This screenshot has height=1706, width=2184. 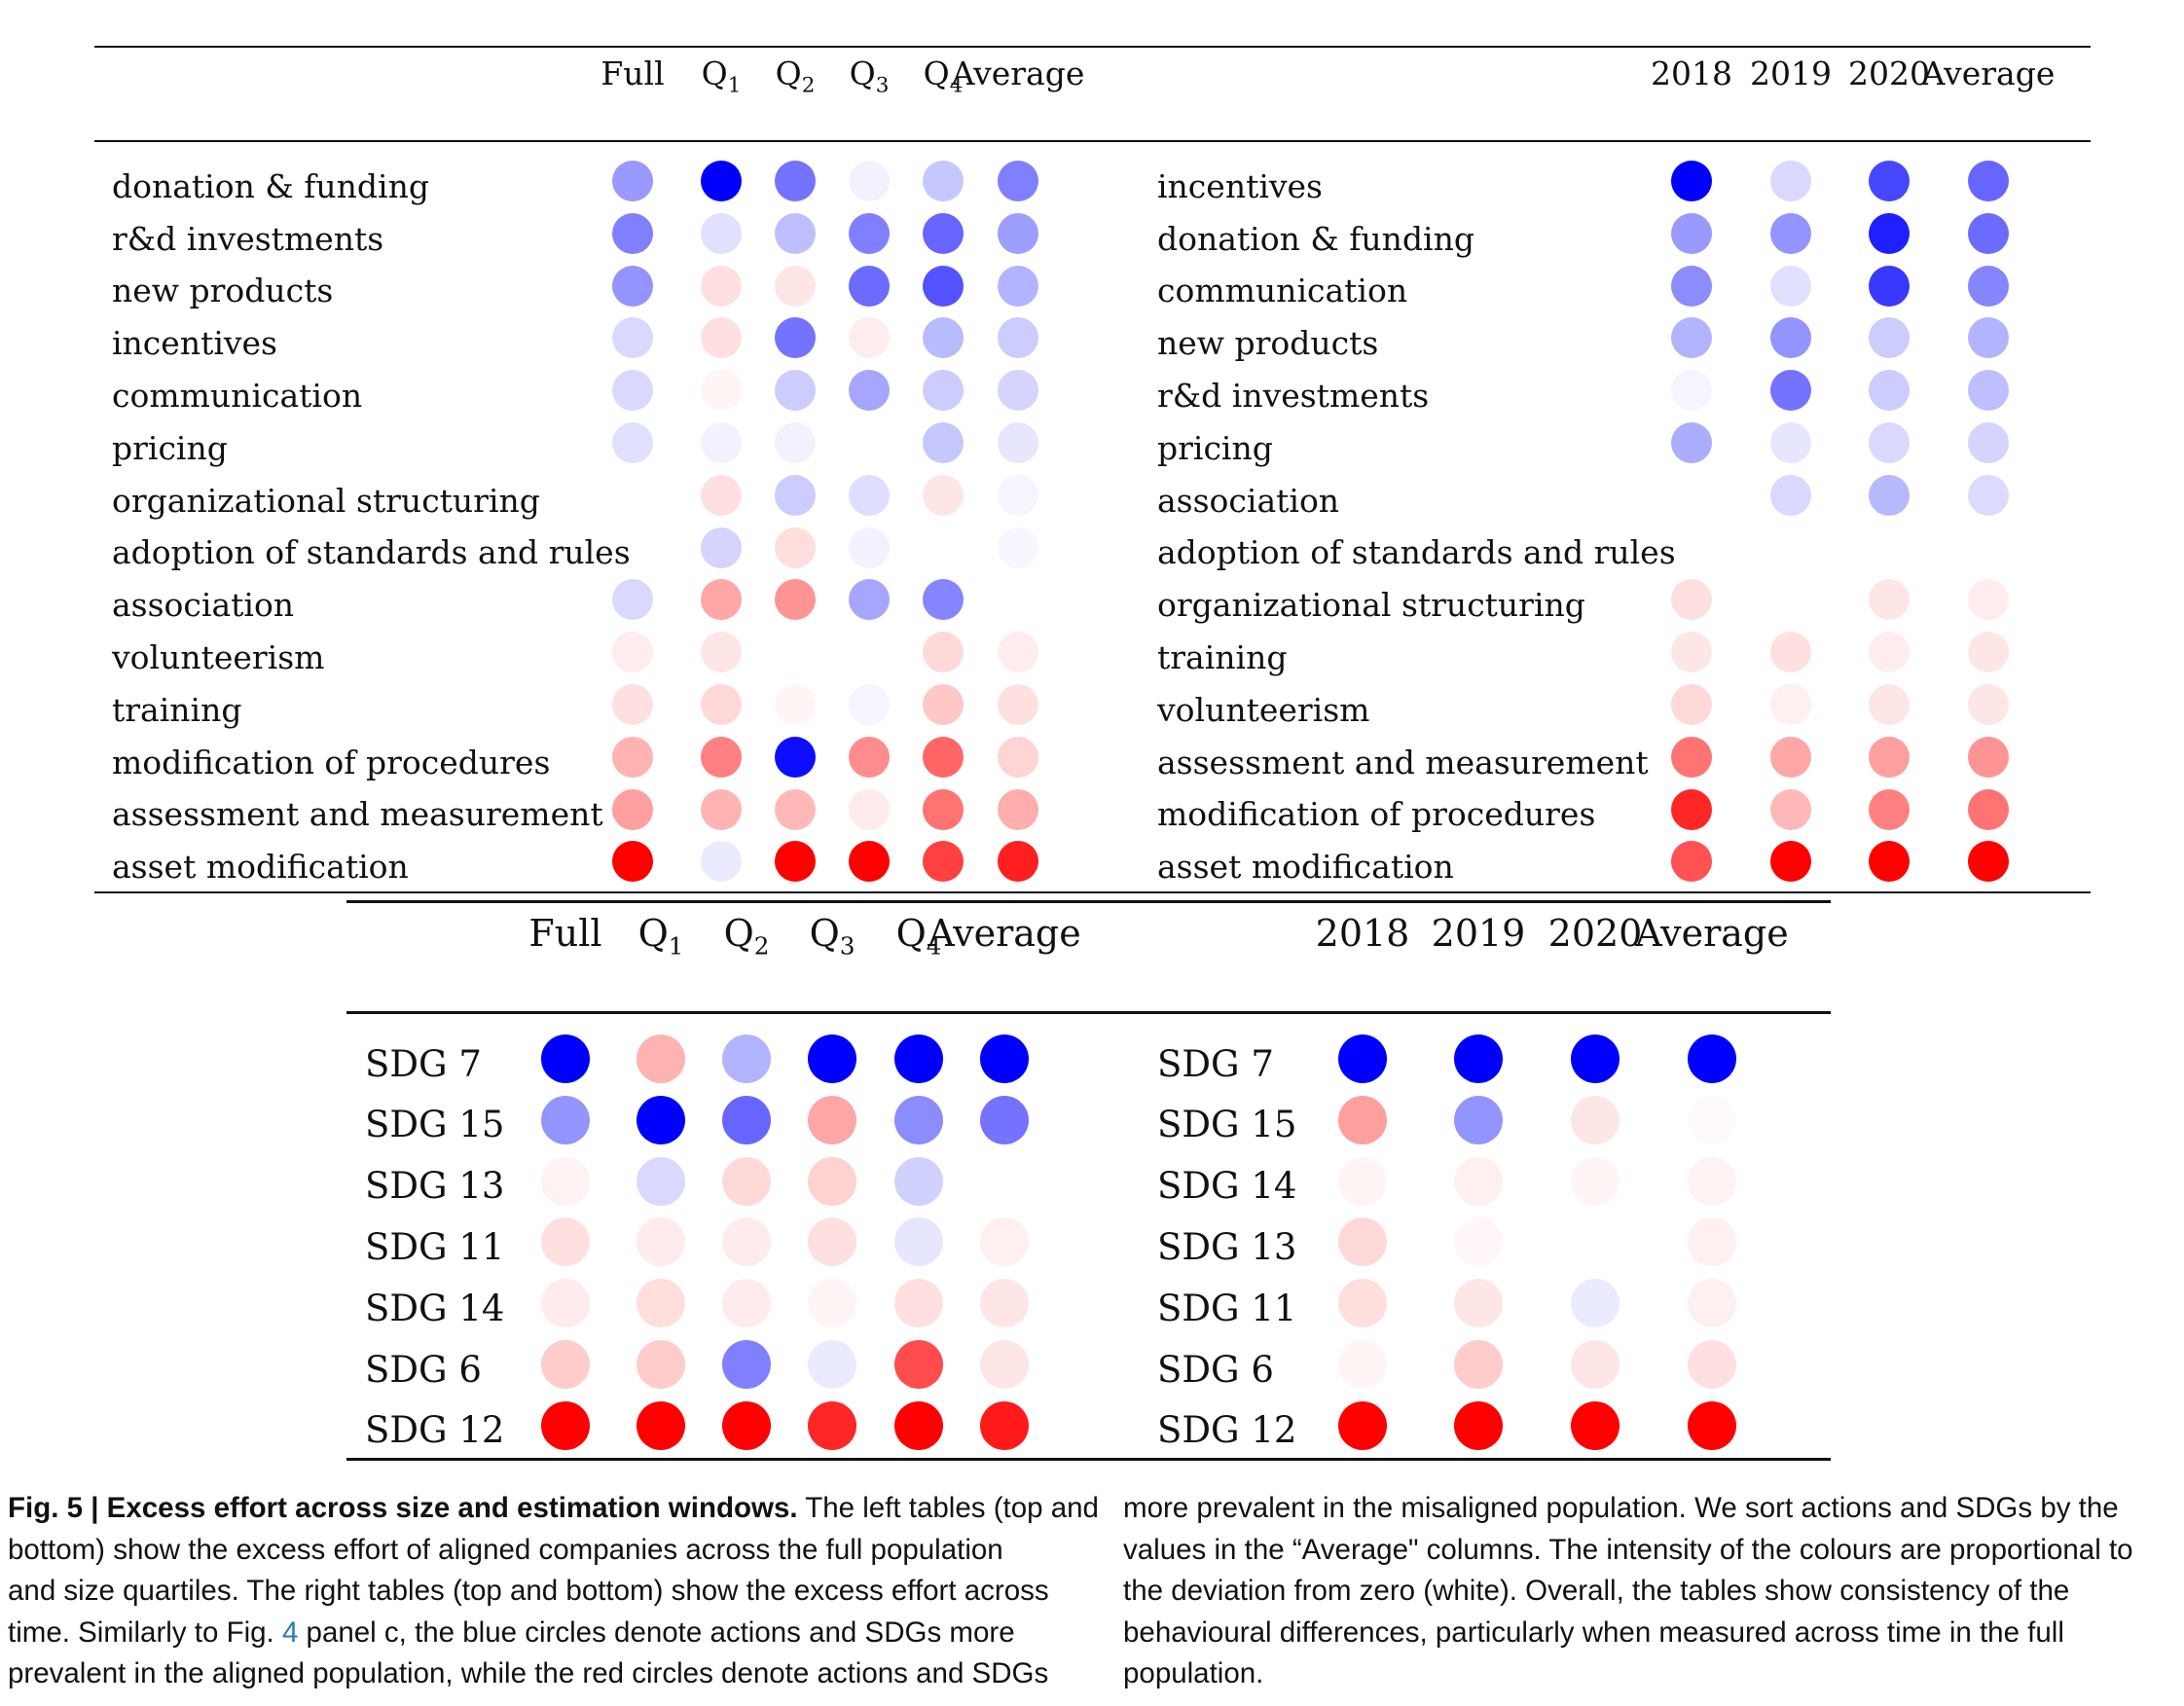 I want to click on table-bottom-left-column-header: Q1, so click(x=660, y=937).